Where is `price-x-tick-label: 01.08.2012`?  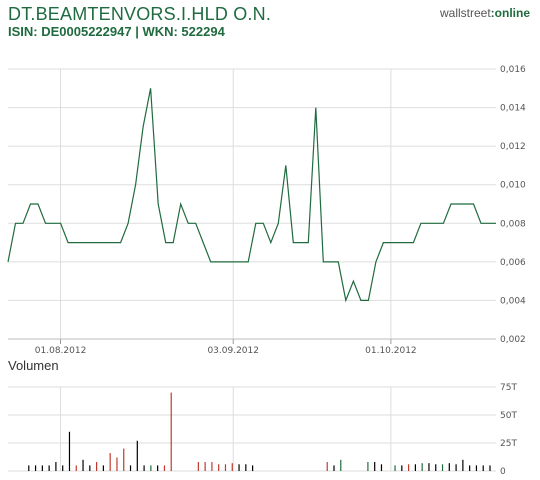
price-x-tick-label: 01.08.2012 is located at coordinates (61, 351).